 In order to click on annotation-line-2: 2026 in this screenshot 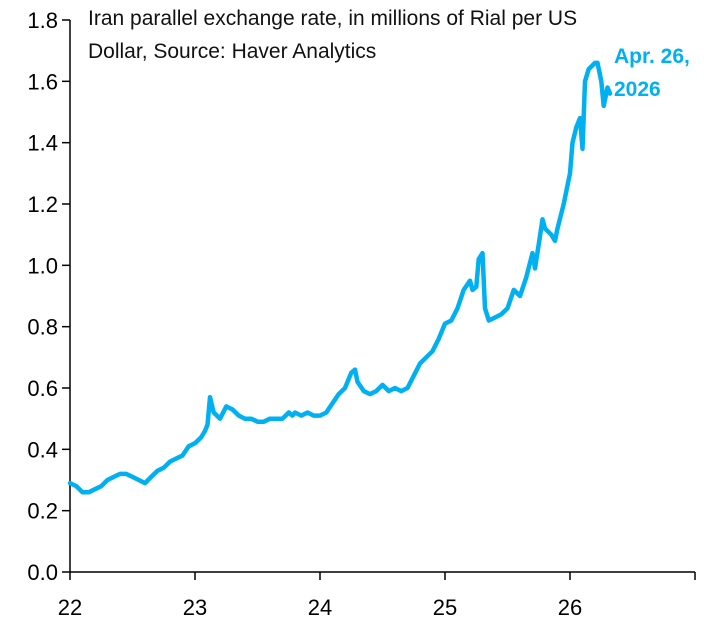, I will do `click(637, 89)`.